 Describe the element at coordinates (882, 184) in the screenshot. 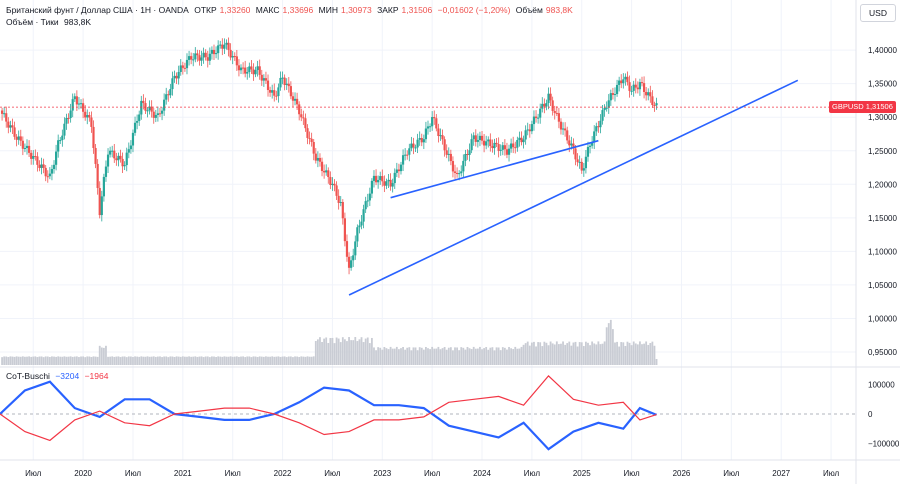

I see `price-tick-label: 1,20000` at that location.